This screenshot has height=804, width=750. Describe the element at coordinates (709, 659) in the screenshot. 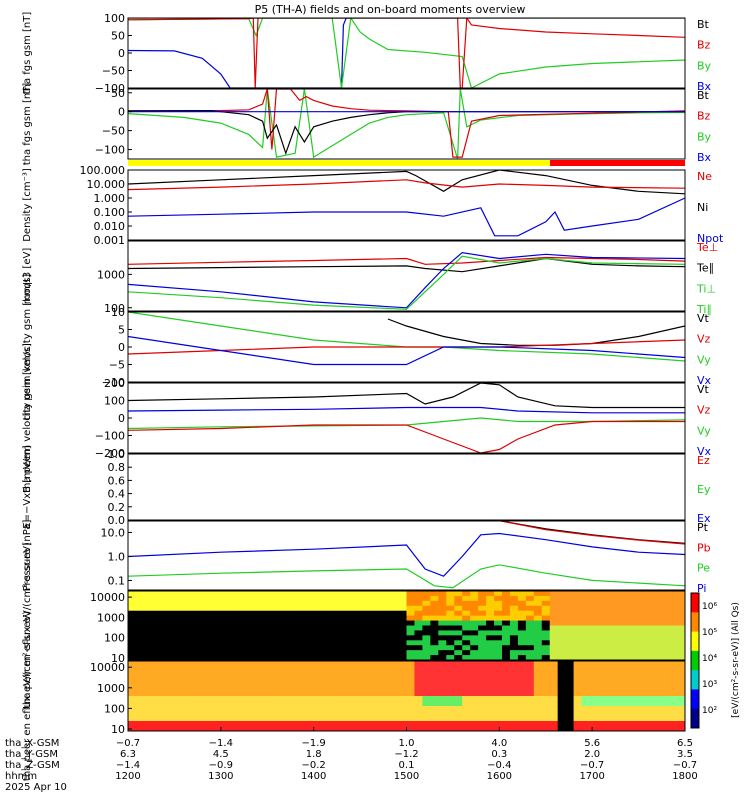

I see `colorbar-tick-label: 10⁴` at that location.